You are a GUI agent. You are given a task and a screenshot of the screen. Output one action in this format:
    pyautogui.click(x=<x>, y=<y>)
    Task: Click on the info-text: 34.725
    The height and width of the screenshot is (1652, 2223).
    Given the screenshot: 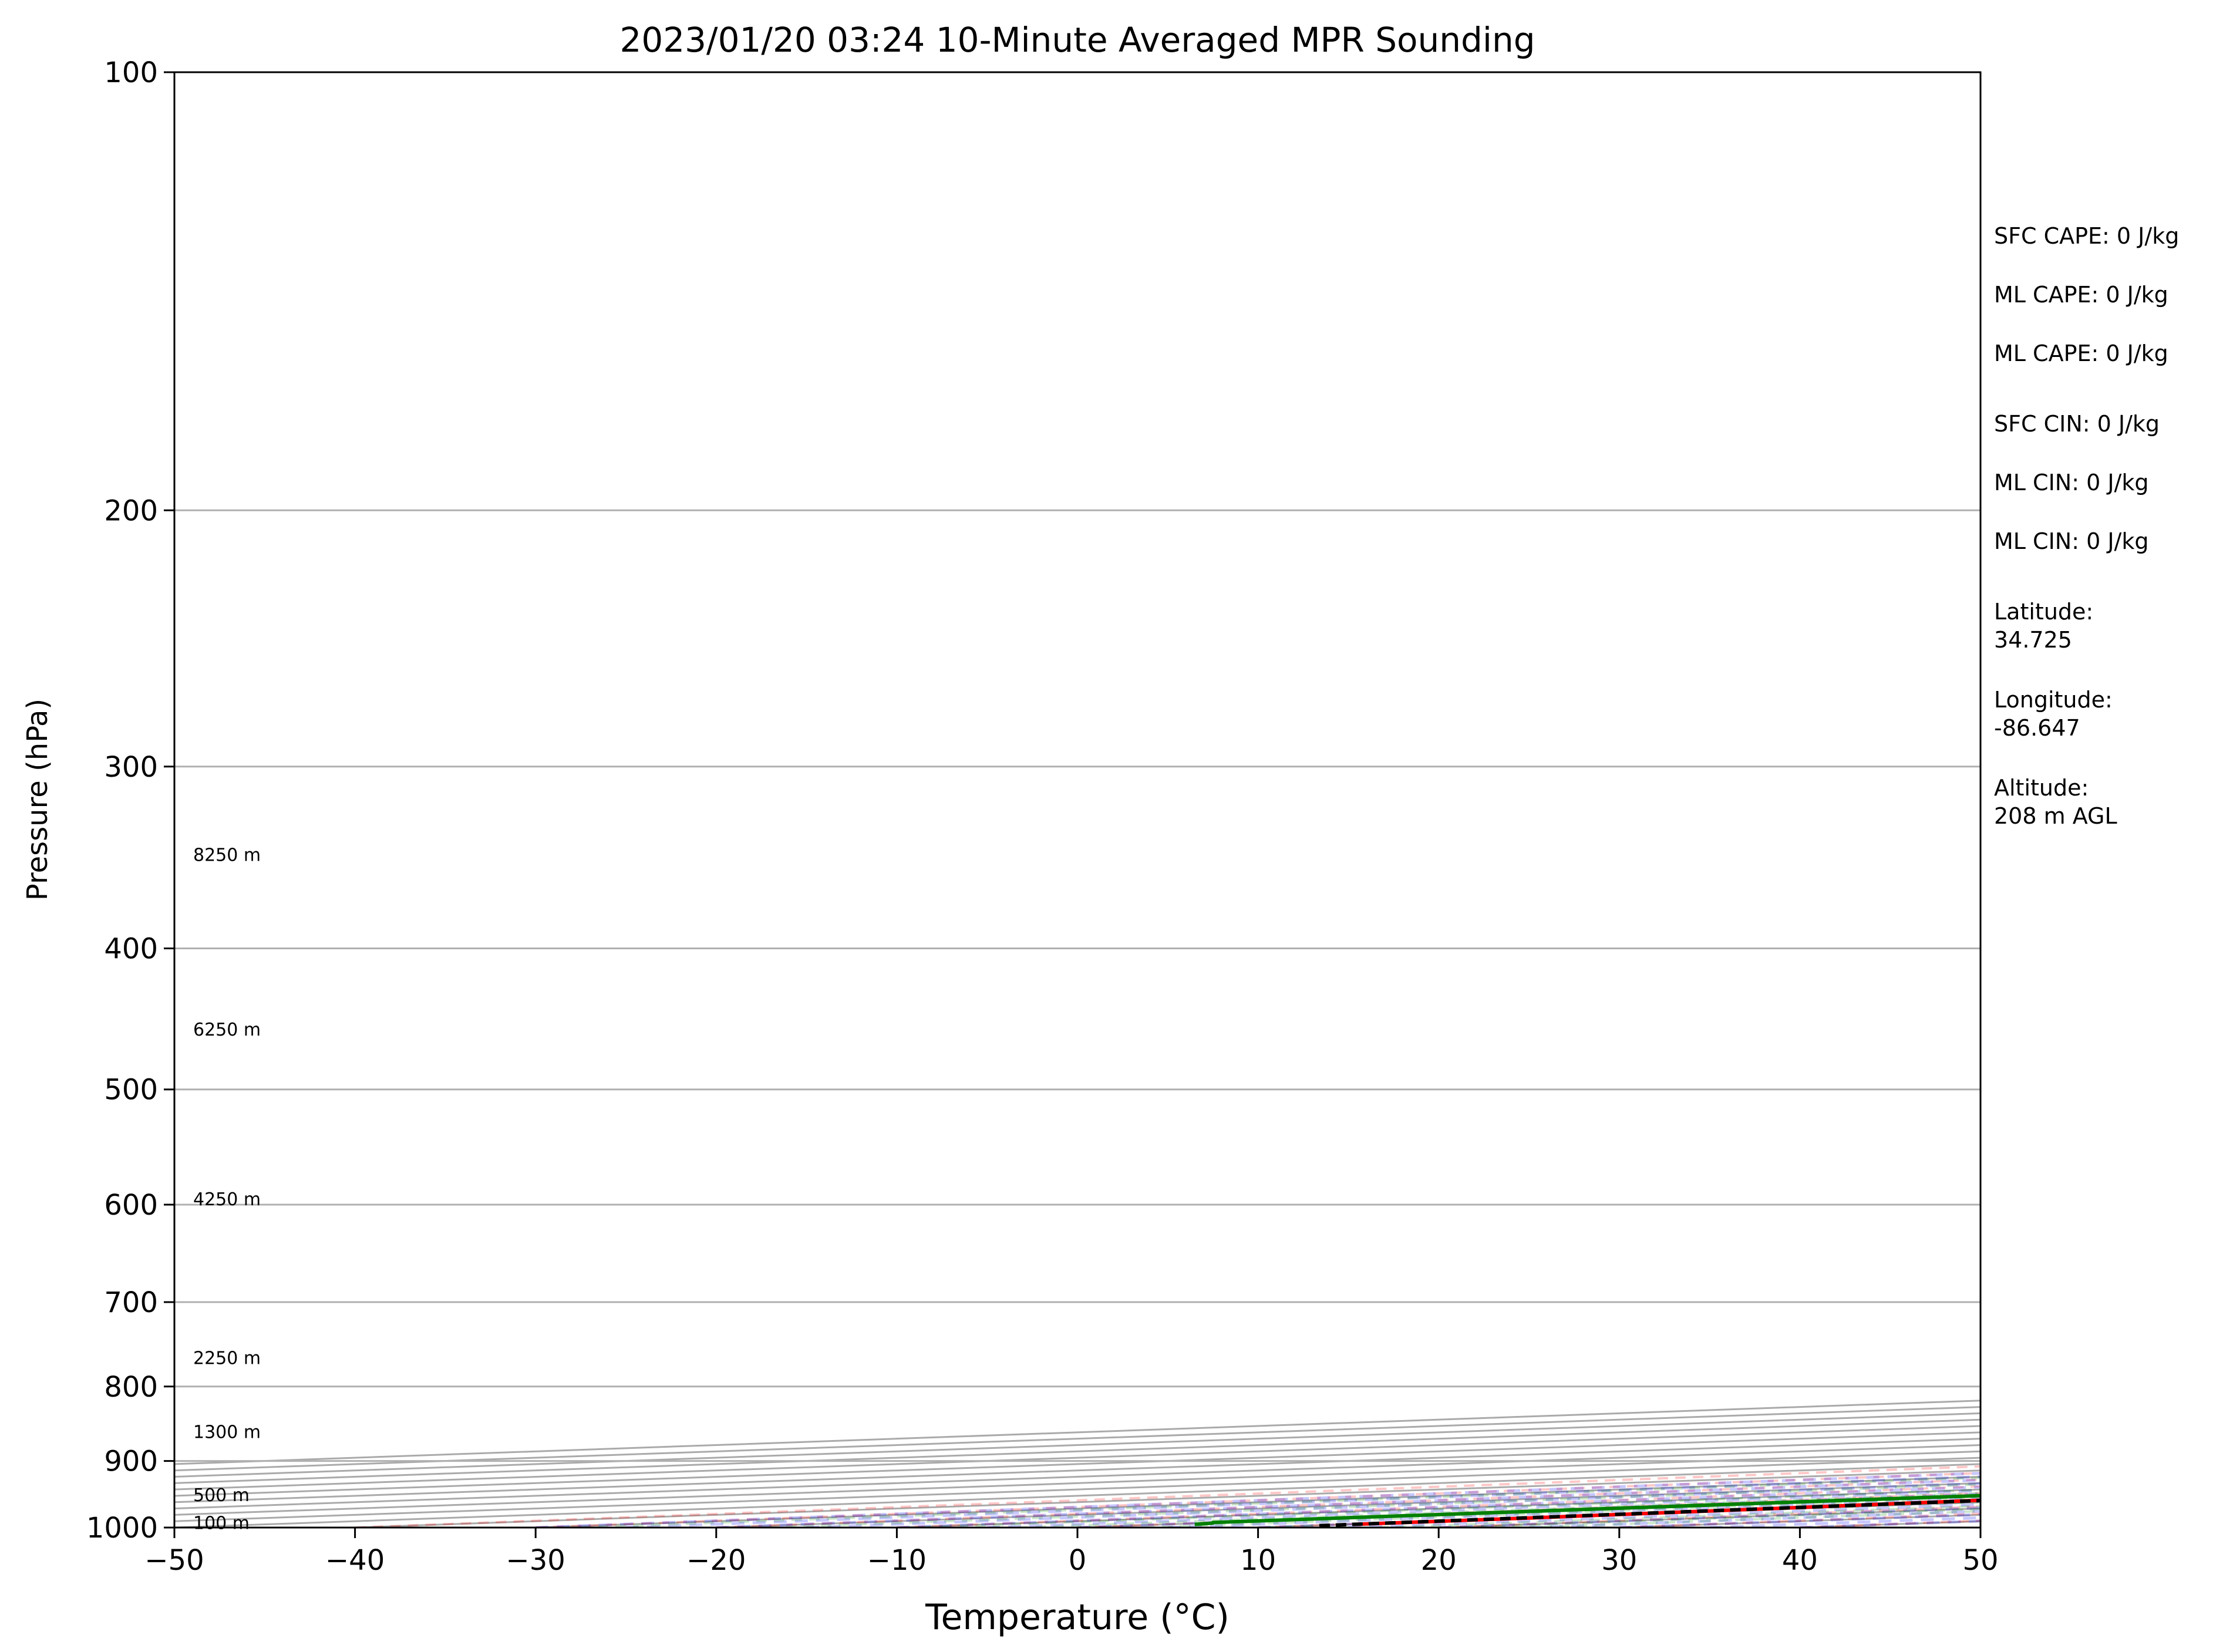 What is the action you would take?
    pyautogui.click(x=2033, y=640)
    